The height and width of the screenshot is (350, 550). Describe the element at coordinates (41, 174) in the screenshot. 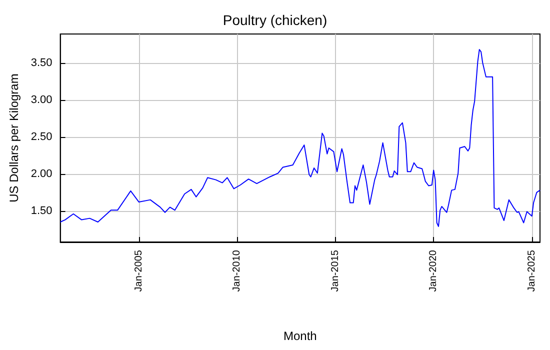

I see `y-tick-label: 2.00` at that location.